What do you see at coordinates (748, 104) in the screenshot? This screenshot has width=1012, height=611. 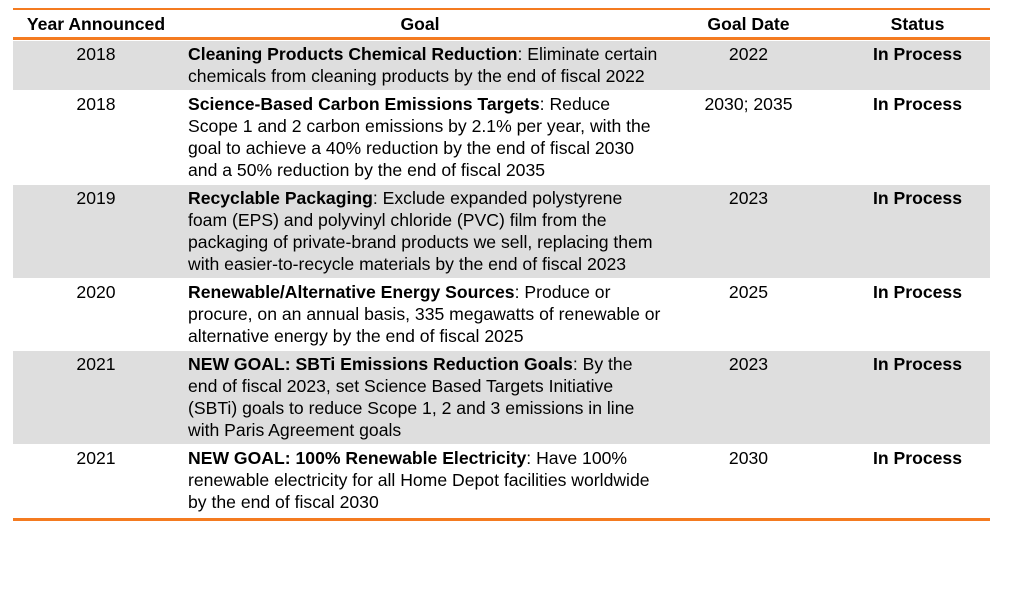 I see `goal-date-cell: 2030; 2035` at bounding box center [748, 104].